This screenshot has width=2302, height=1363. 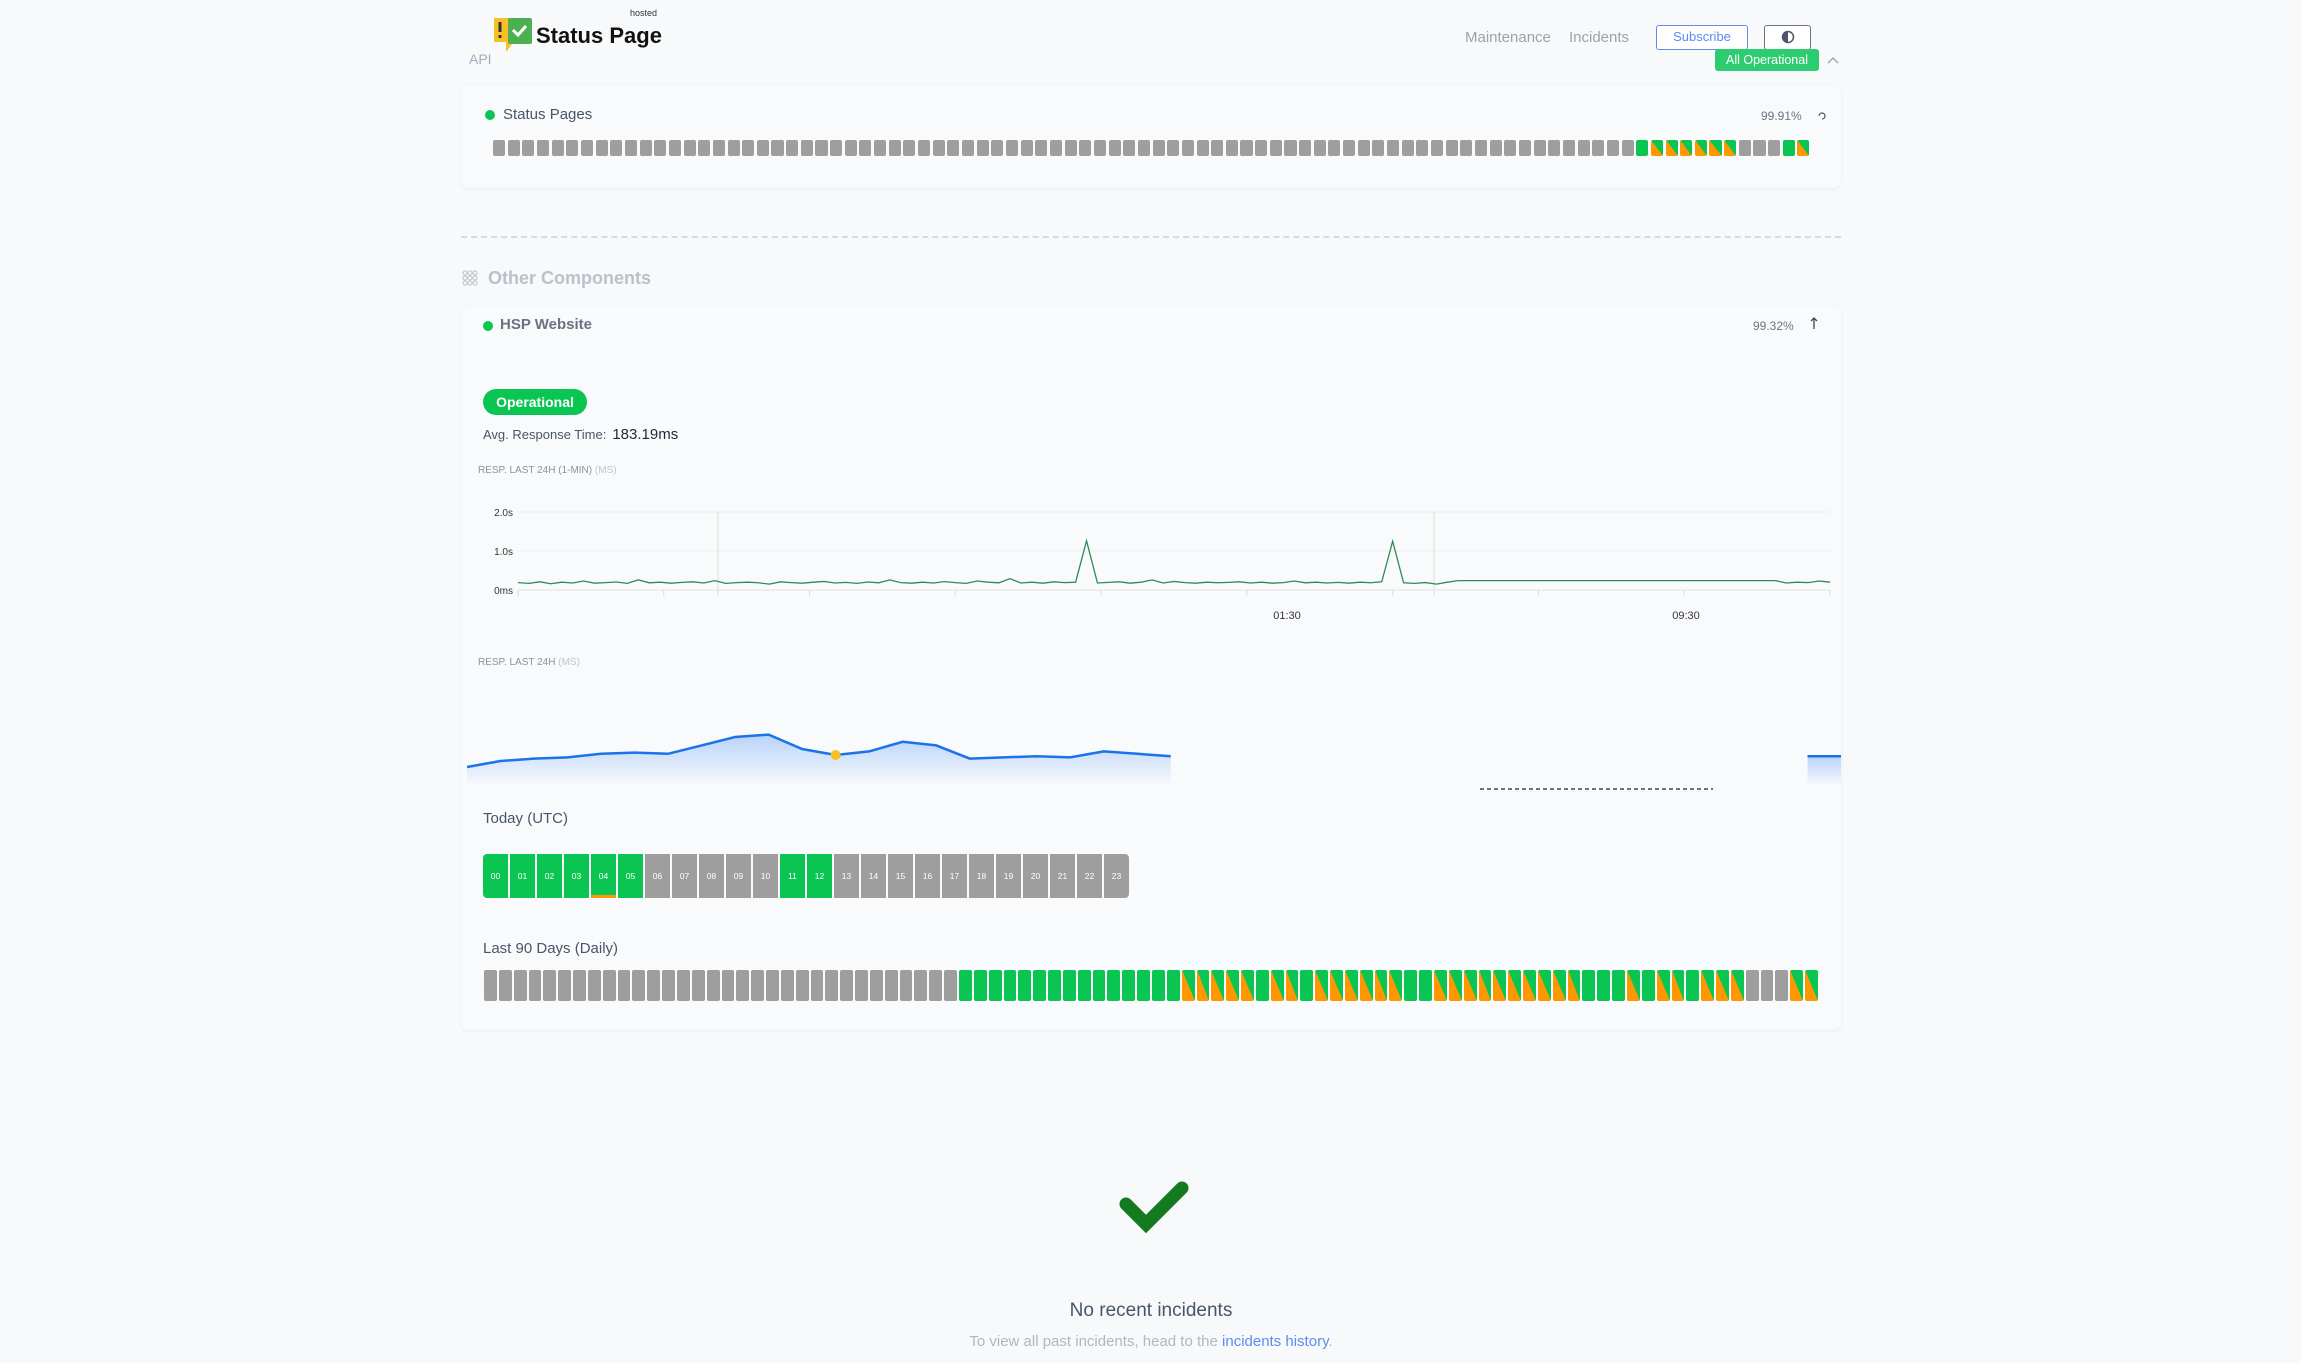 What do you see at coordinates (981, 876) in the screenshot?
I see `hour-bar: 18` at bounding box center [981, 876].